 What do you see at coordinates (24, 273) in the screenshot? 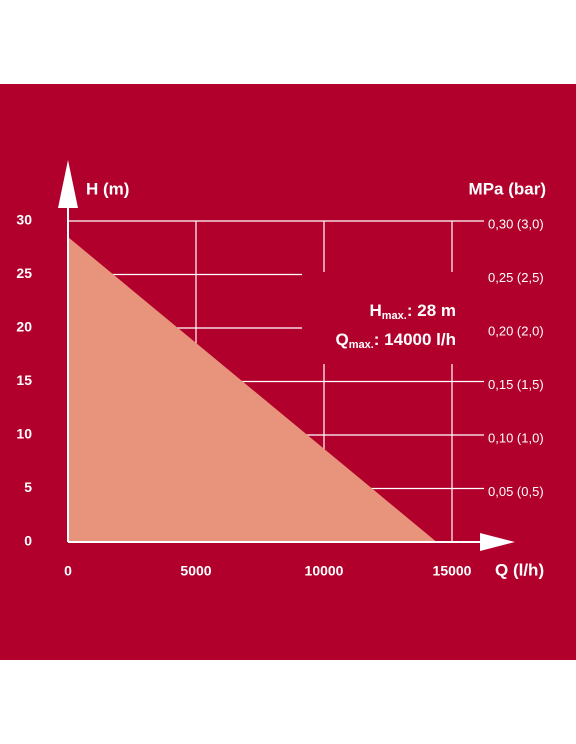
I see `y-tick-label: 25` at bounding box center [24, 273].